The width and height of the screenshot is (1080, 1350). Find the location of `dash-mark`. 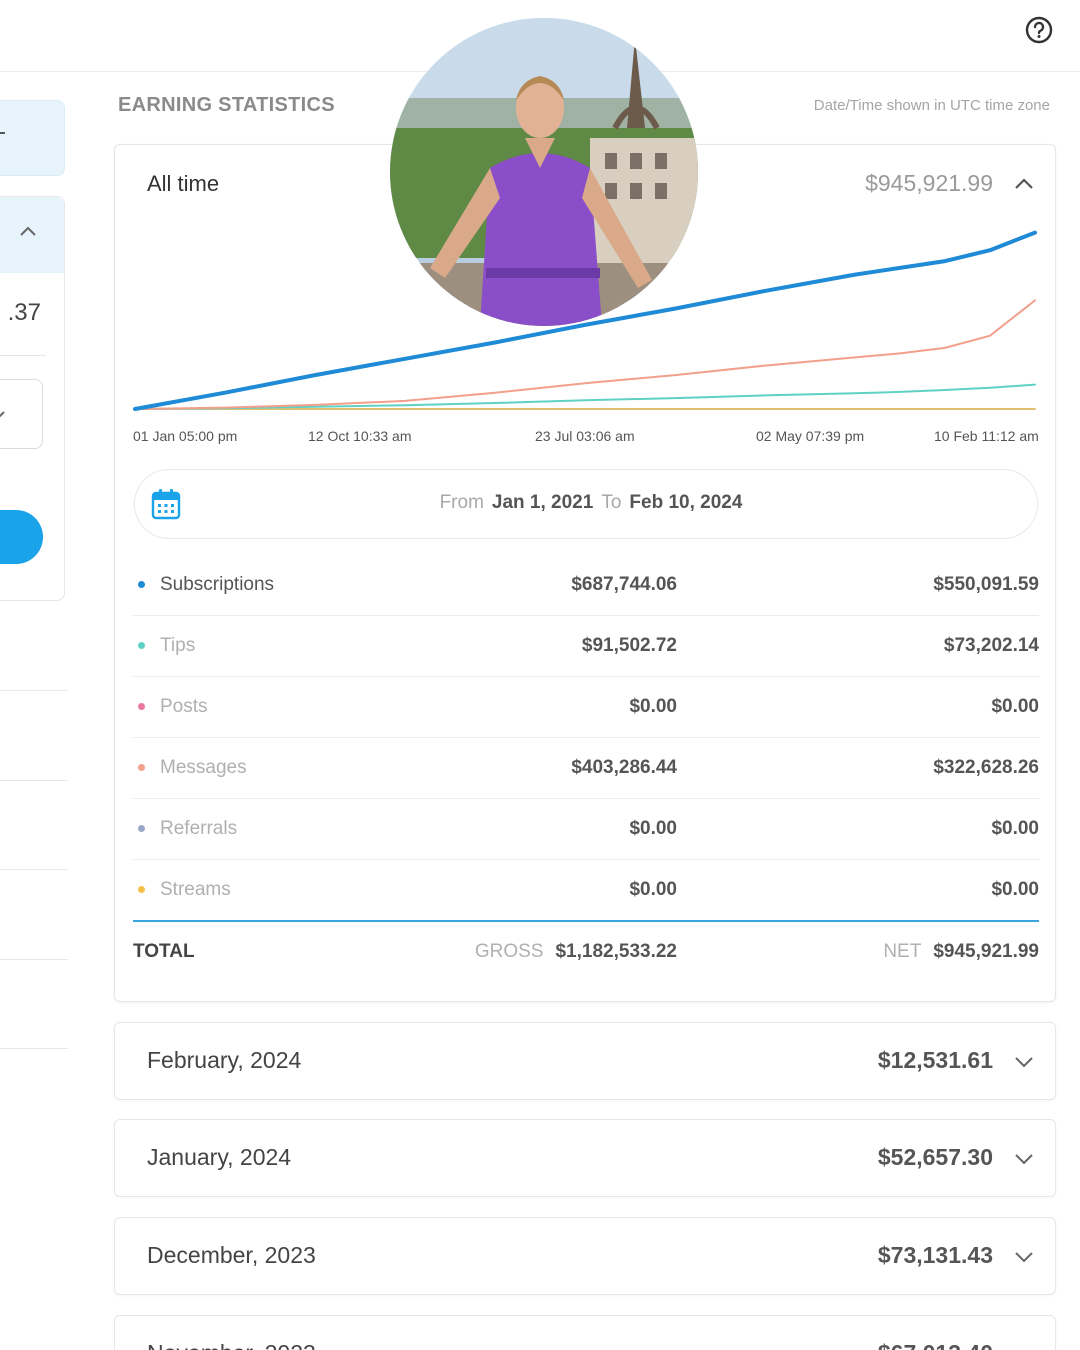

dash-mark is located at coordinates (2, 133).